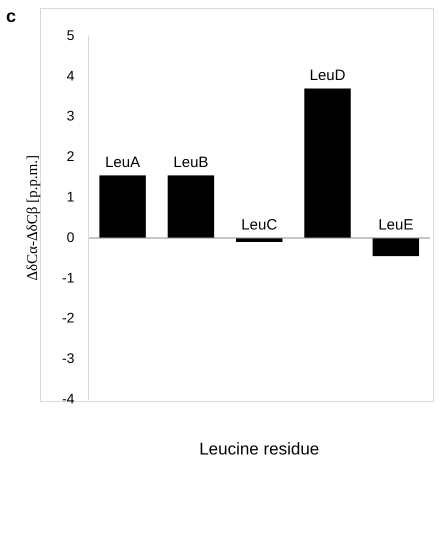  Describe the element at coordinates (70, 34) in the screenshot. I see `y-tick-label: 5` at that location.